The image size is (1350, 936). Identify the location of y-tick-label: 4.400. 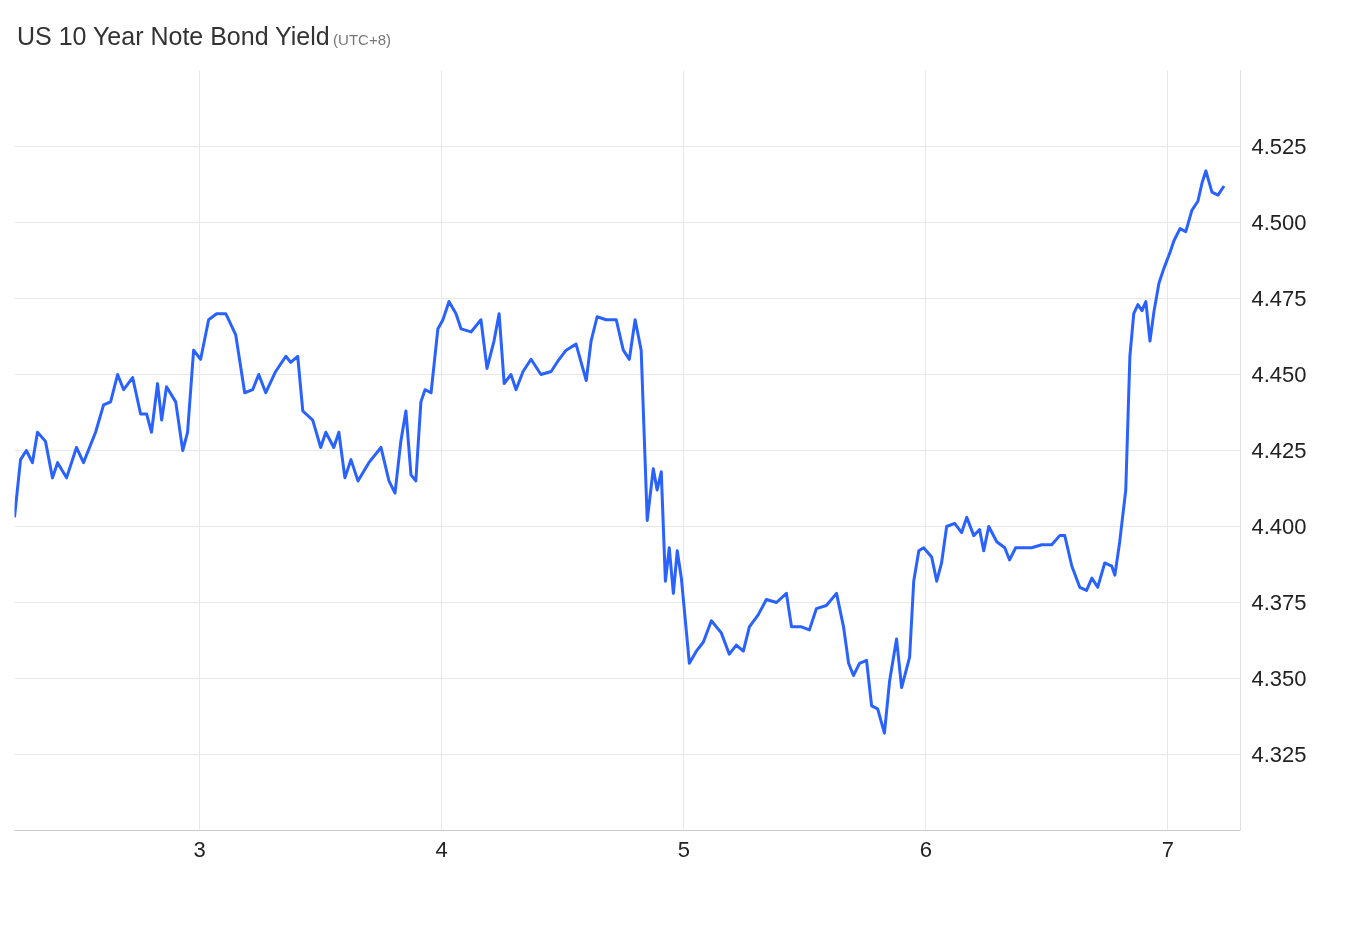
(1279, 526).